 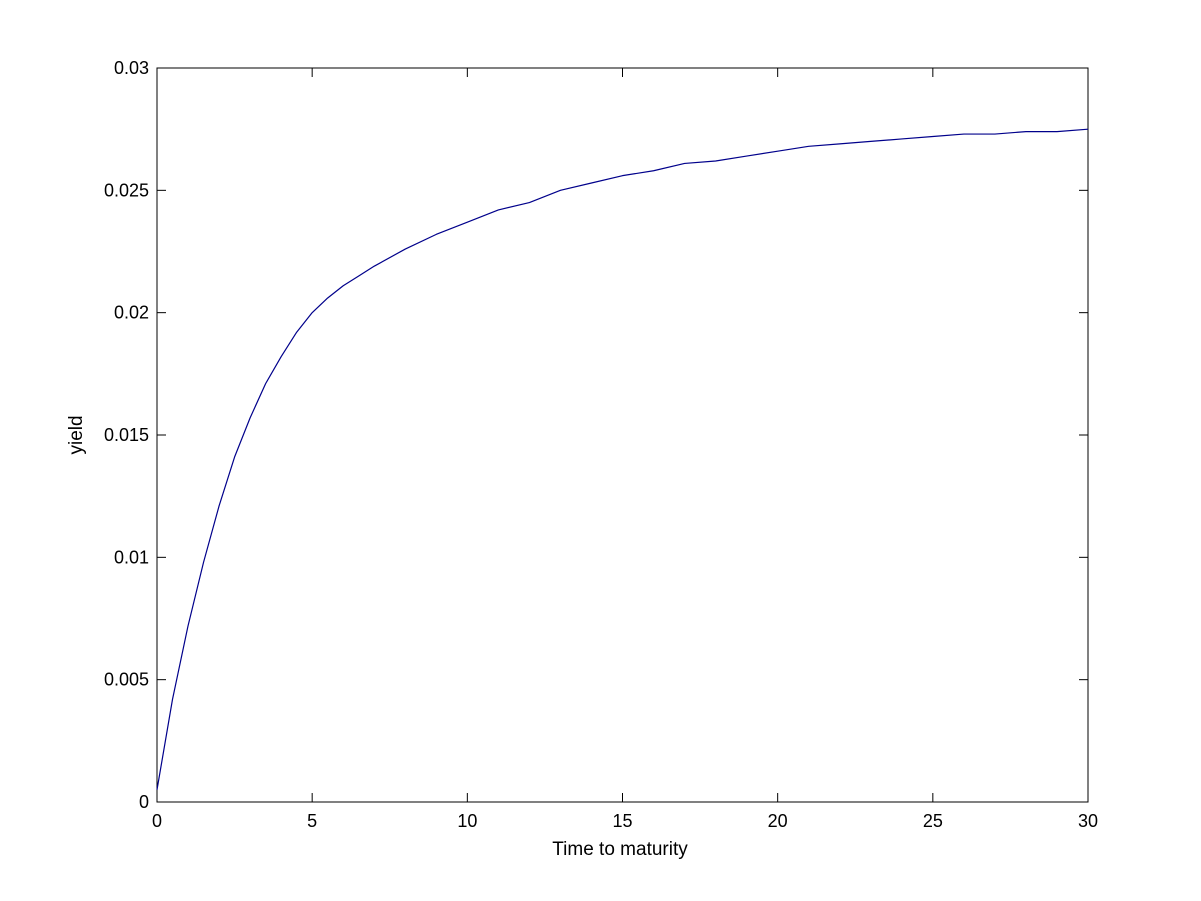 I want to click on x-tick-label: 10, so click(x=467, y=821).